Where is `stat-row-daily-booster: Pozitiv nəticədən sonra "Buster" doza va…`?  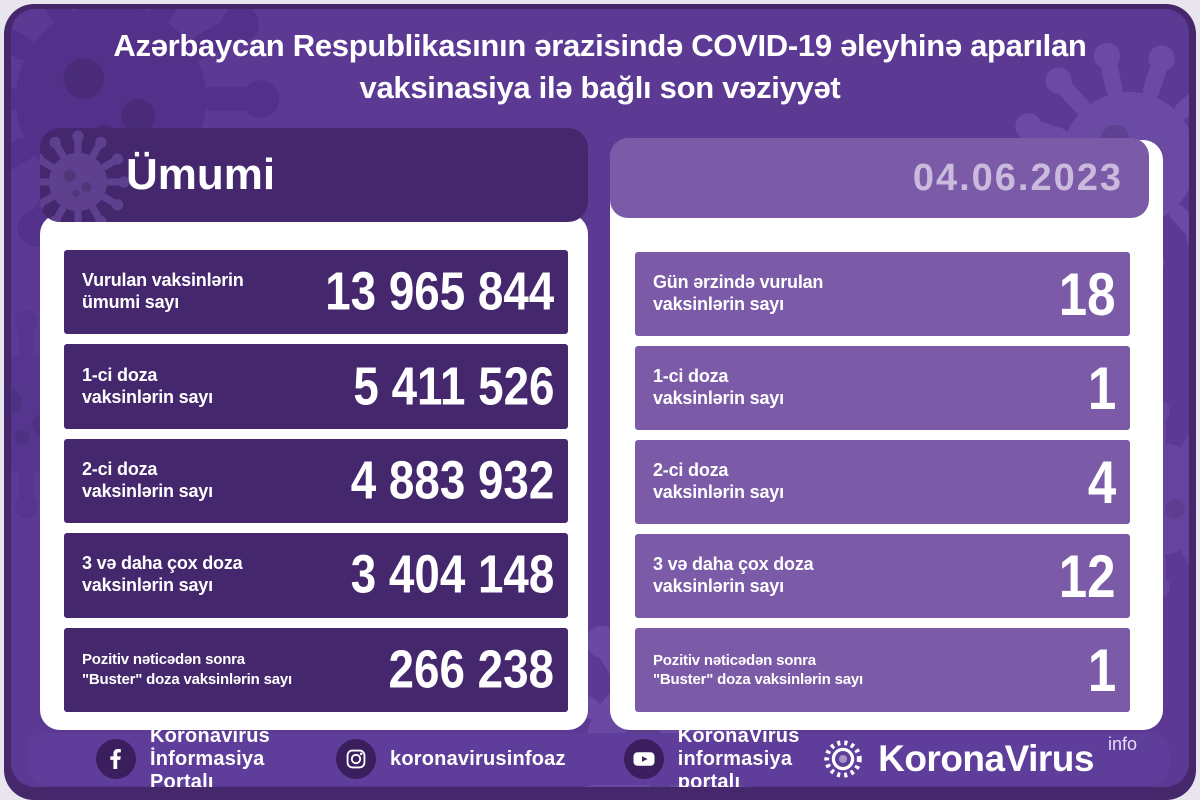 stat-row-daily-booster: Pozitiv nəticədən sonra "Buster" doza va… is located at coordinates (882, 670).